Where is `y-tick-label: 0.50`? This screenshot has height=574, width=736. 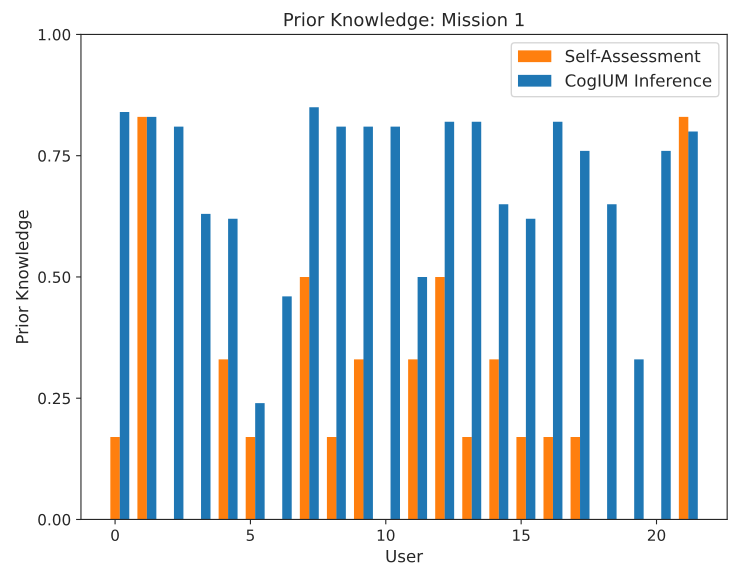 y-tick-label: 0.50 is located at coordinates (54, 277).